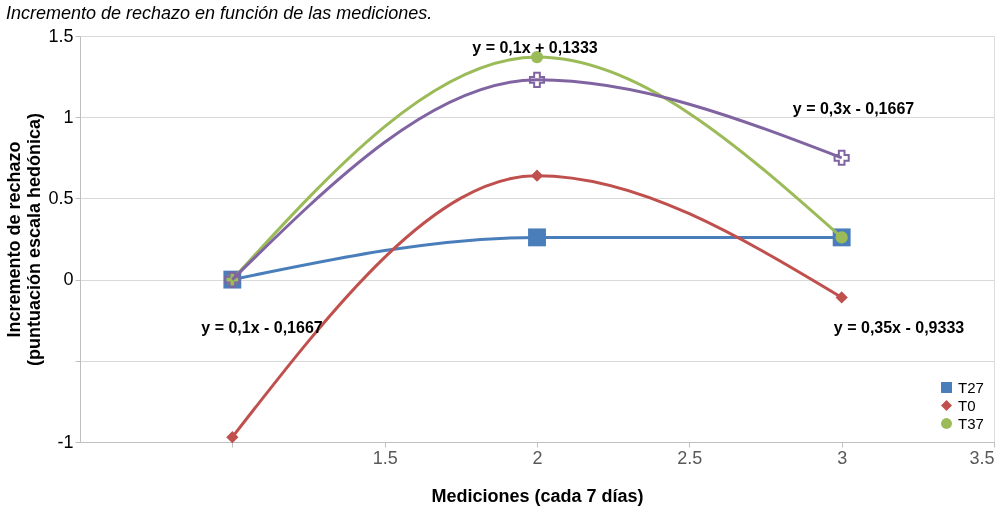 This screenshot has width=1005, height=515. I want to click on y-tick-label: -1, so click(65, 441).